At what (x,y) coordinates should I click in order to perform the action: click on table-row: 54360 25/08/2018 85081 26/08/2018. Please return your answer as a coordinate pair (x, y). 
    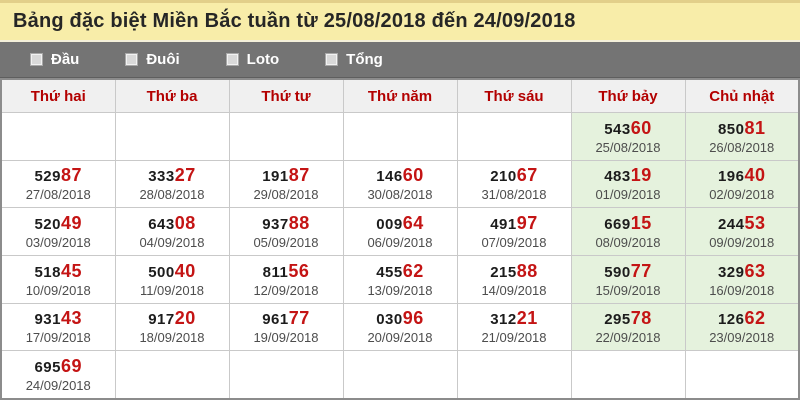
    Looking at the image, I should click on (400, 136).